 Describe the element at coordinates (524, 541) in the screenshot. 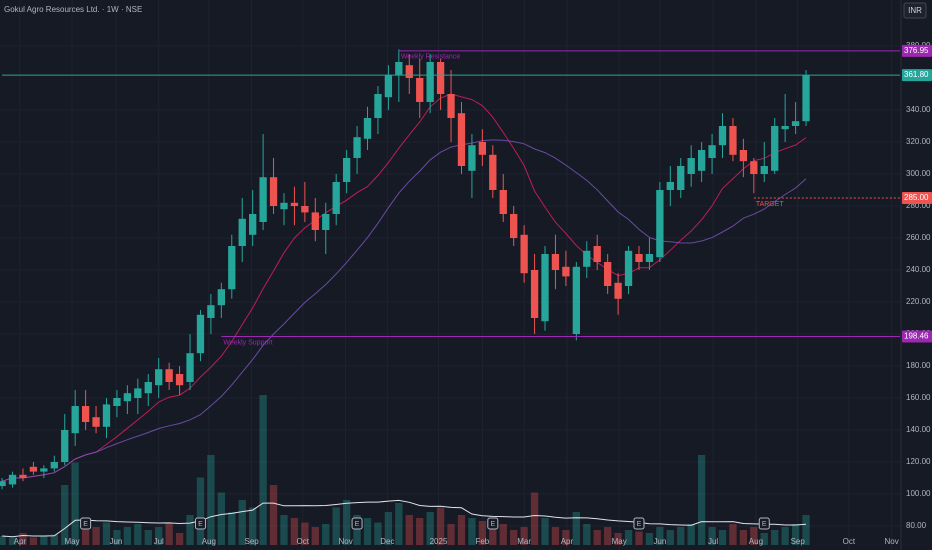

I see `x-tick-label: Mar` at that location.